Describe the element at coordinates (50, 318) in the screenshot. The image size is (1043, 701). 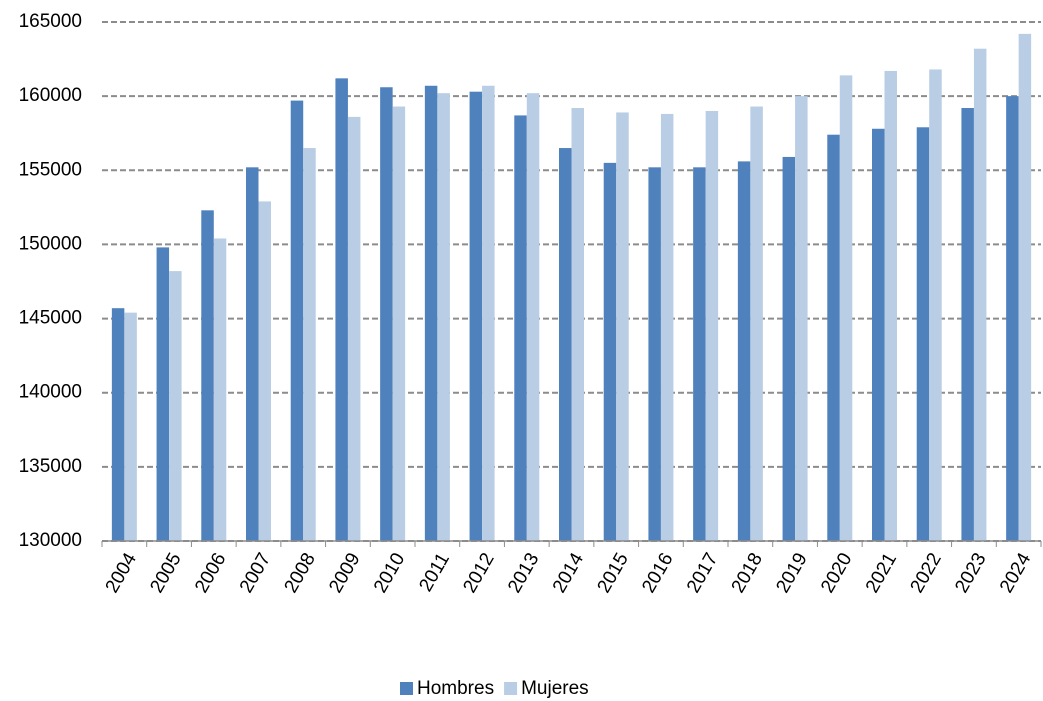
I see `y-tick-label: 145000` at that location.